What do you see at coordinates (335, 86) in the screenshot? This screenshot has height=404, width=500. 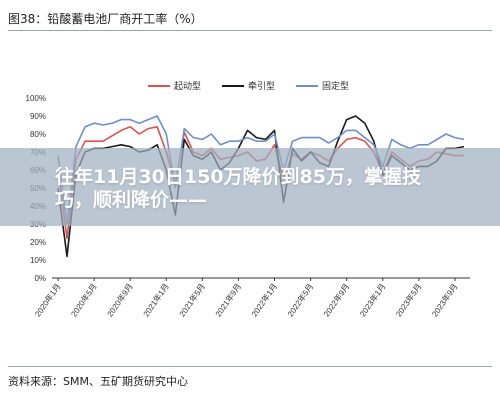 I see `legend-label: 固定型` at bounding box center [335, 86].